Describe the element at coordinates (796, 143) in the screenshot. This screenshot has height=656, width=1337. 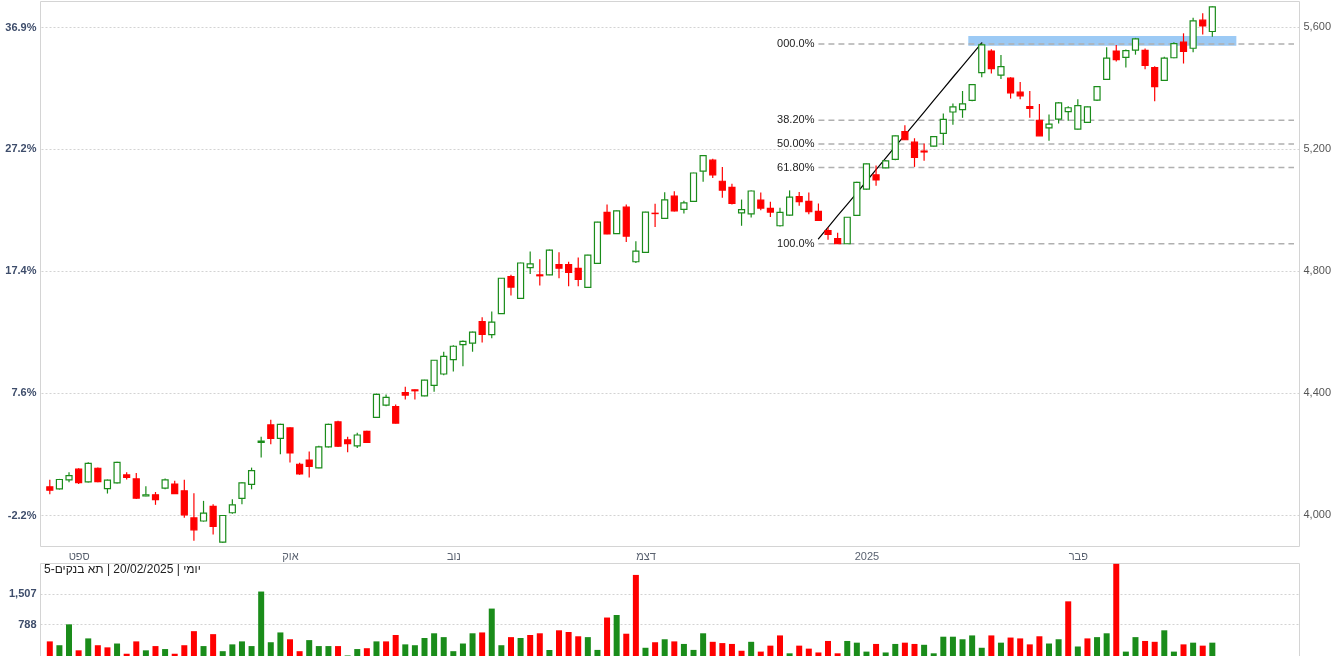
I see `annotation: 50.00%` at that location.